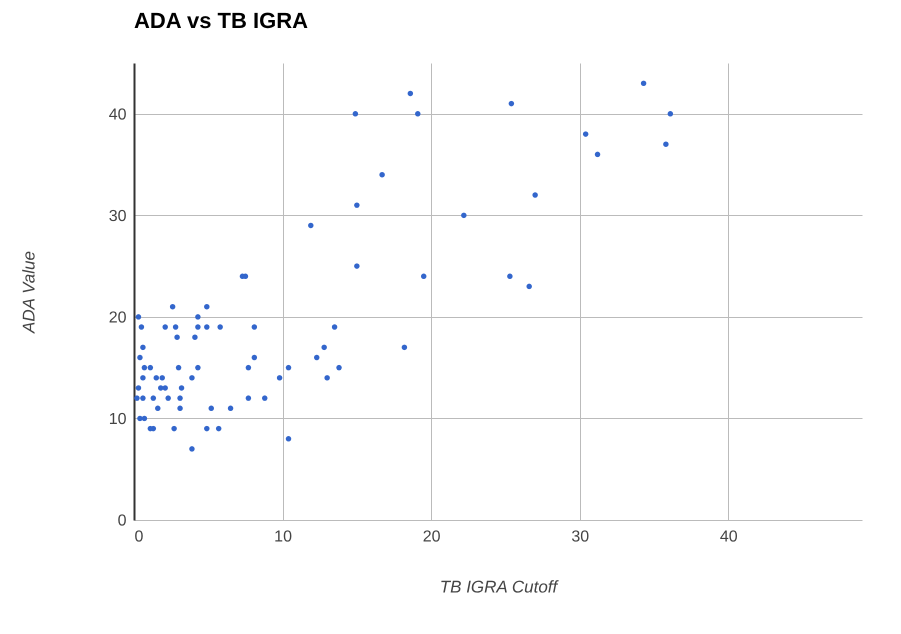  I want to click on y-tick-label: 30, so click(117, 216).